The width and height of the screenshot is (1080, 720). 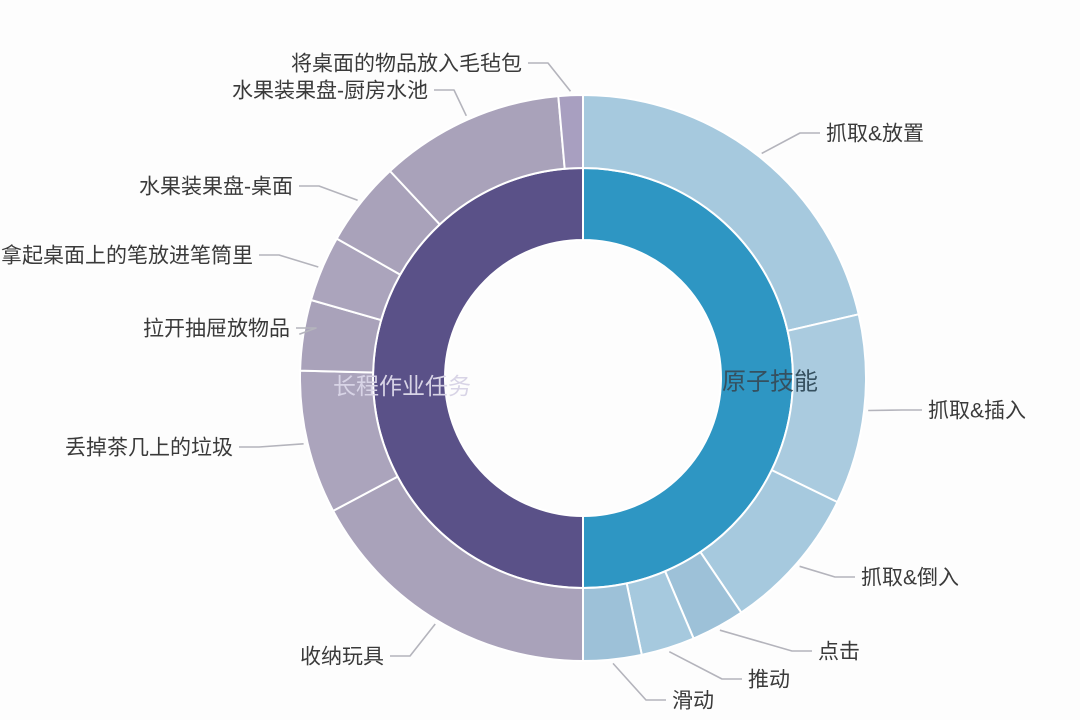 I want to click on outer-label-9: 拿起桌面上的笔放进笔筒里, so click(x=127, y=255).